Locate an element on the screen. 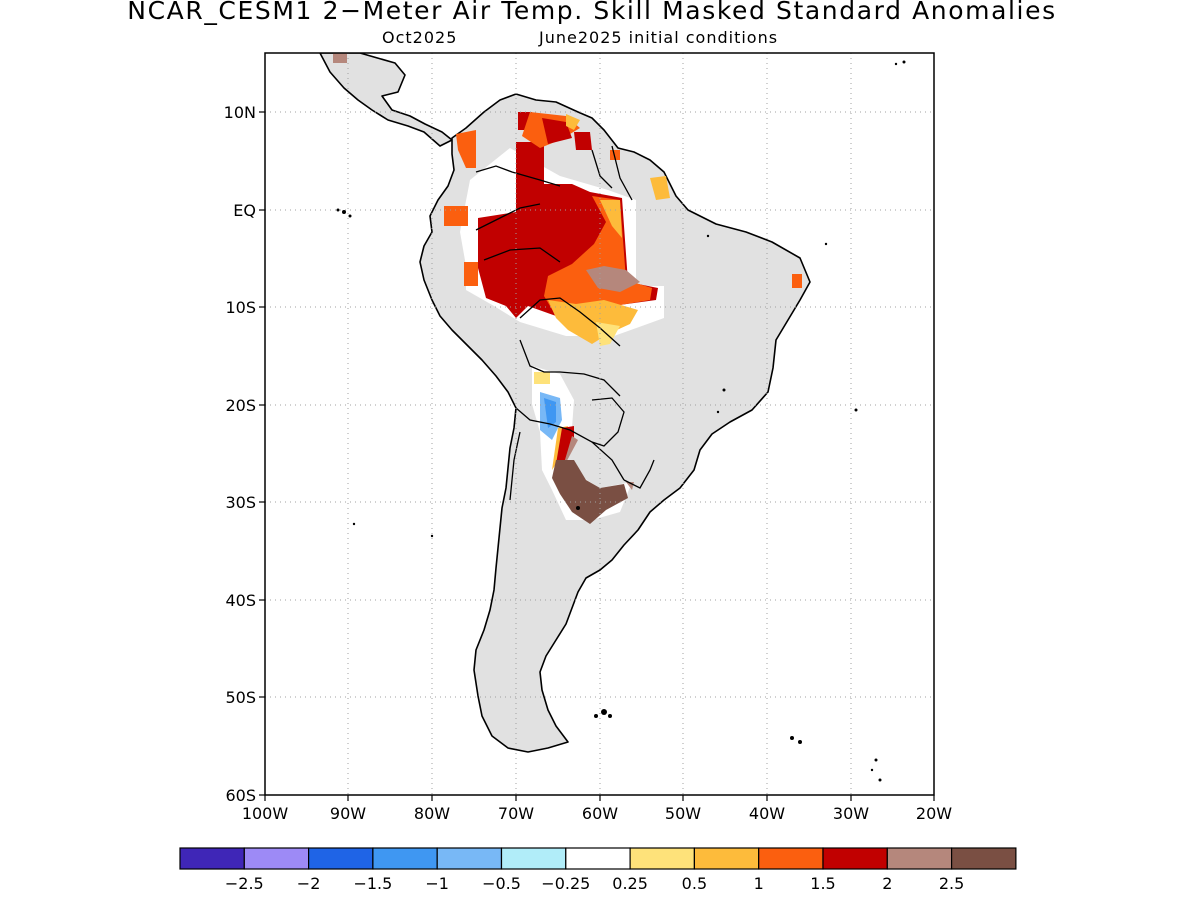 The width and height of the screenshot is (1200, 900). lon-label: 70W is located at coordinates (516, 813).